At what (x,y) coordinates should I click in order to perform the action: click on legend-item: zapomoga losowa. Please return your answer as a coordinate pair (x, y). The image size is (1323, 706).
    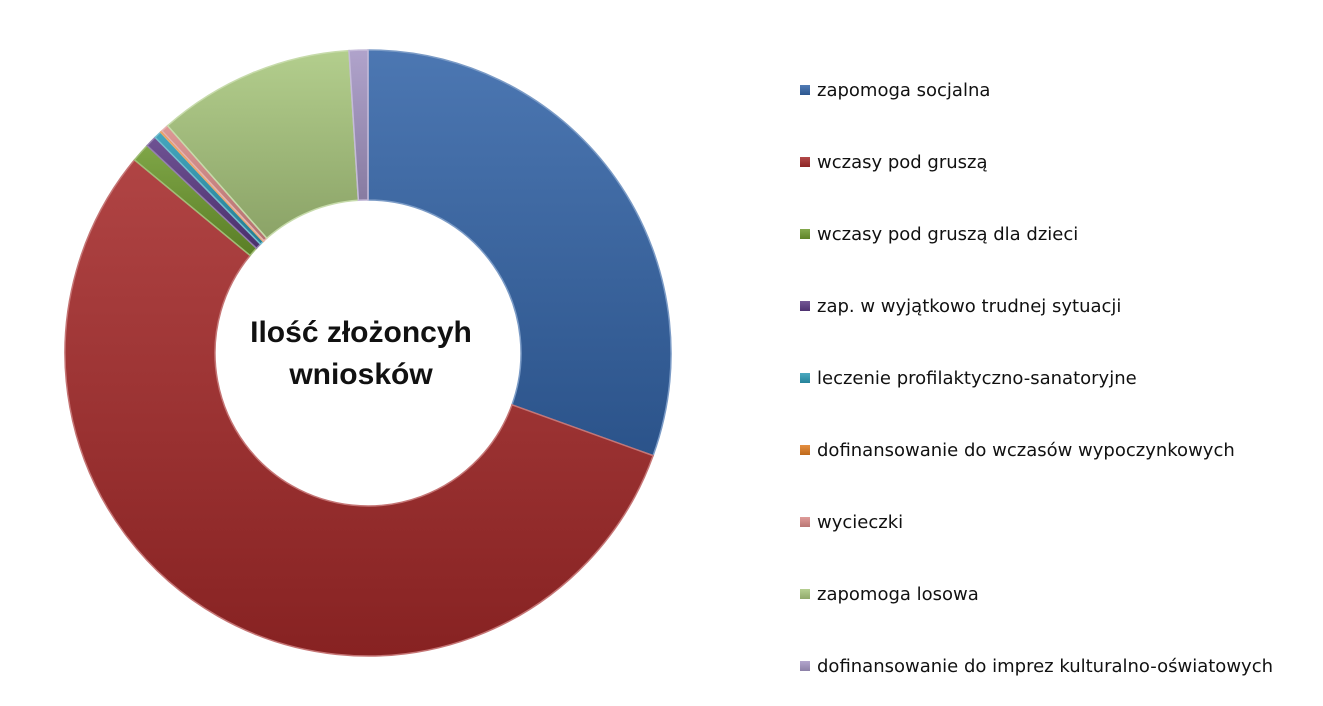
    Looking at the image, I should click on (889, 594).